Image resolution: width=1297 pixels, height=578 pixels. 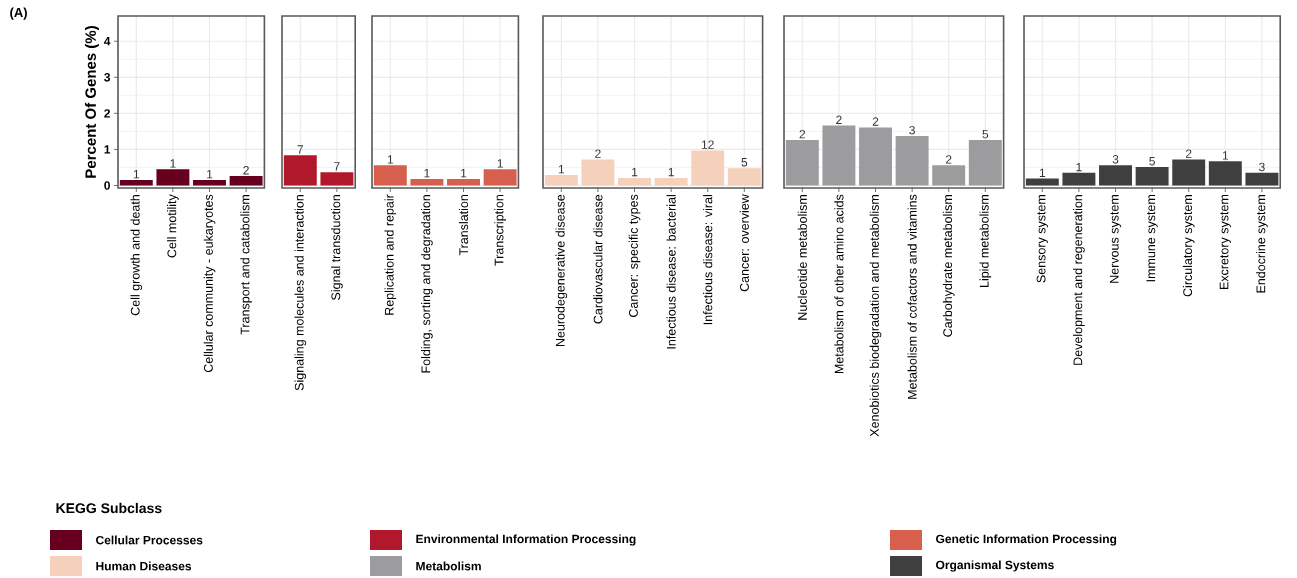 I want to click on x-tick-label: Transport and catabolism, so click(x=246, y=265).